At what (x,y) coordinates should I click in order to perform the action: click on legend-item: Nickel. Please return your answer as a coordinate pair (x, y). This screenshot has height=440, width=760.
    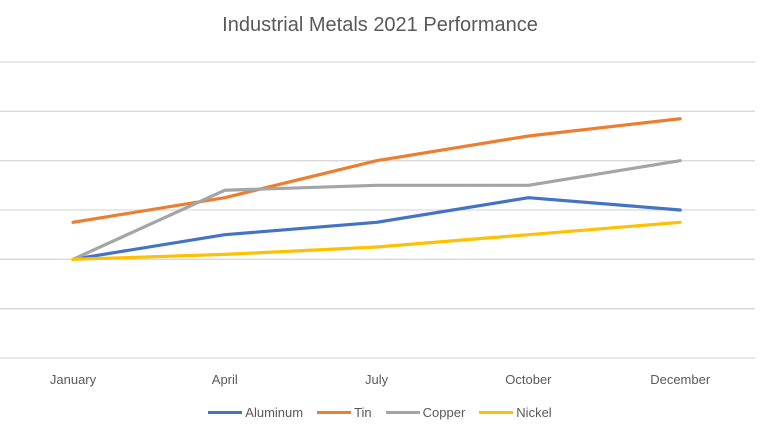
    Looking at the image, I should click on (515, 412).